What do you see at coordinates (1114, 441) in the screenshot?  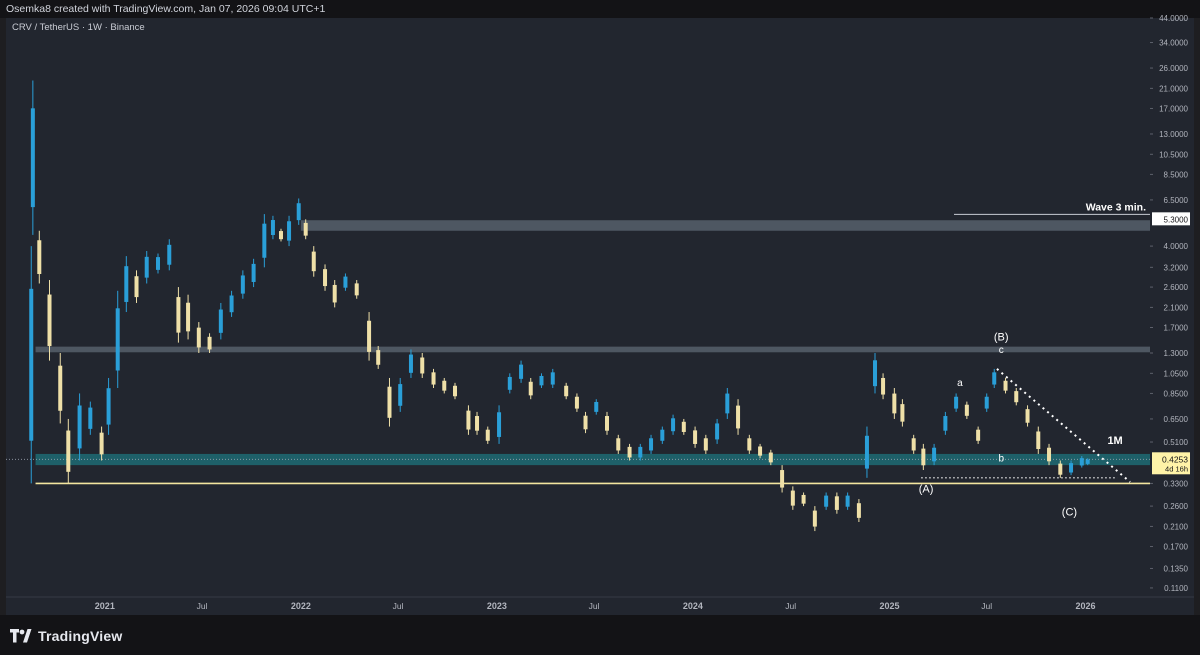 I see `wave-label: 1M` at bounding box center [1114, 441].